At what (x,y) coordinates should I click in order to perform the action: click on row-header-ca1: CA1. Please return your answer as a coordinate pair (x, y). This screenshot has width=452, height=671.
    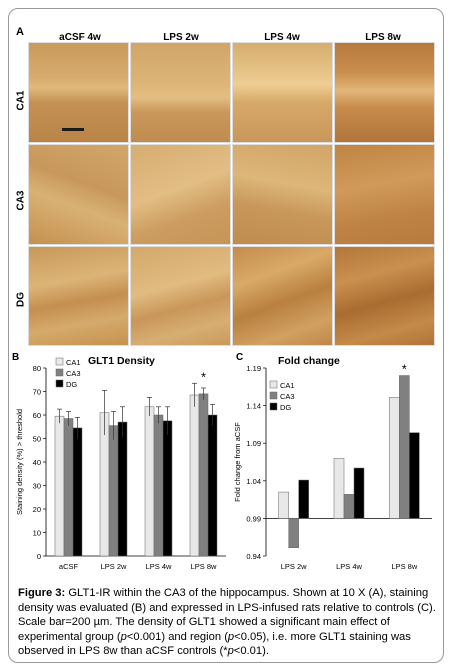
    Looking at the image, I should click on (21, 100).